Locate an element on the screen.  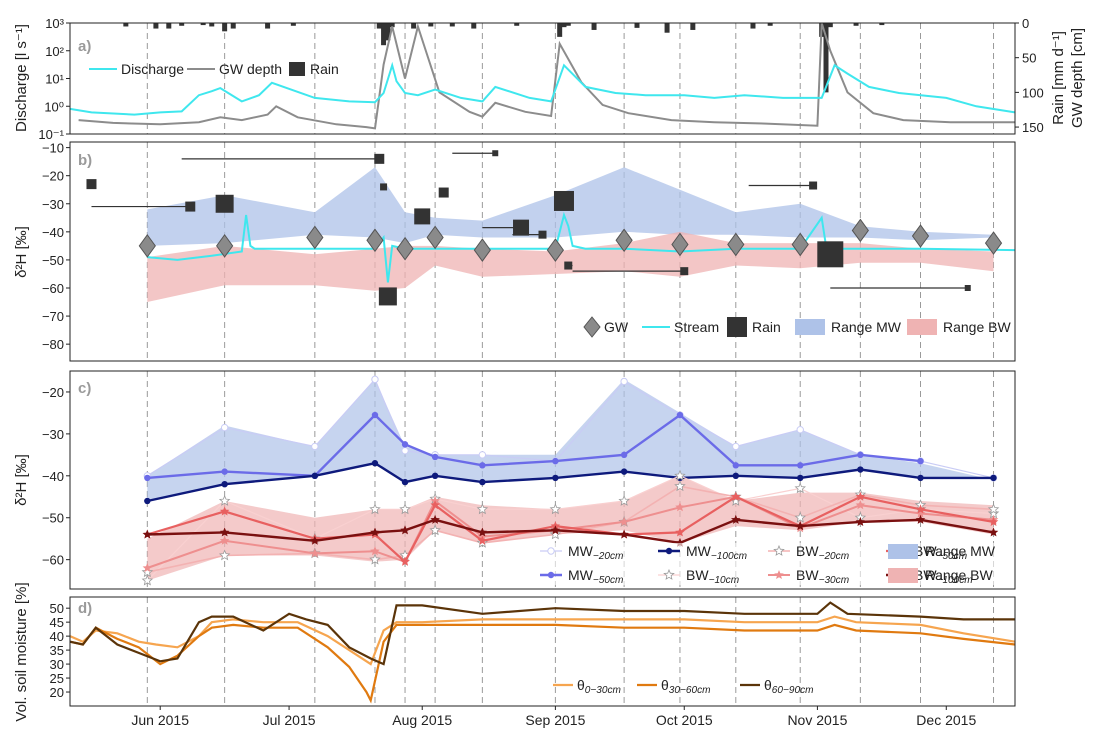
x-tick-label: Aug 2015 is located at coordinates (422, 720).